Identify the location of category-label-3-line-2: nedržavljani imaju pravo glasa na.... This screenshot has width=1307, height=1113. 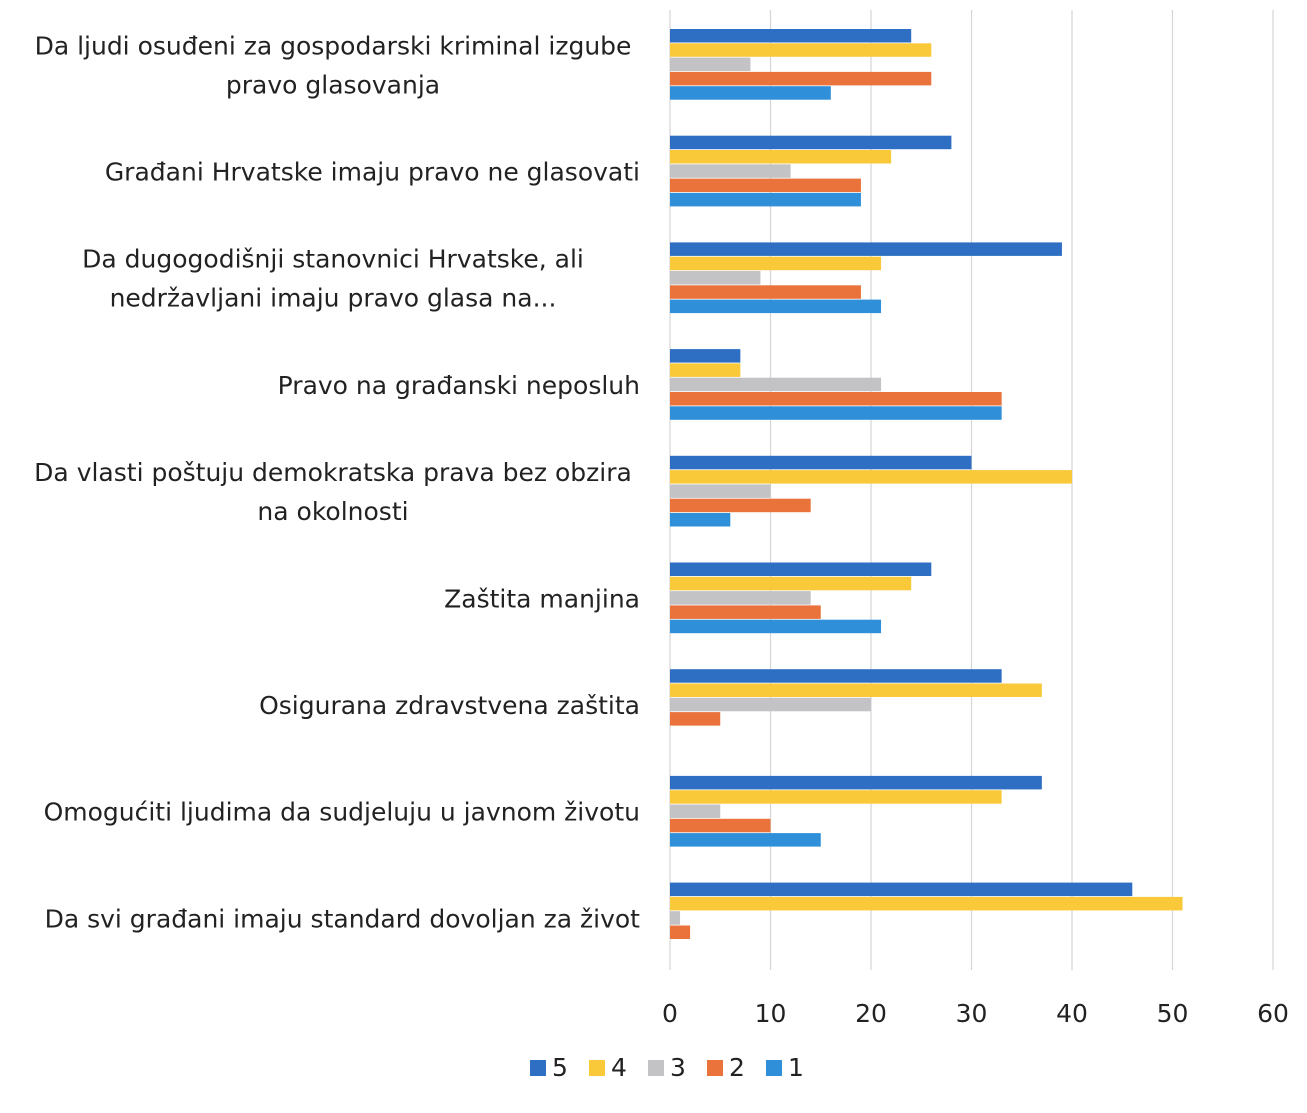
(333, 298).